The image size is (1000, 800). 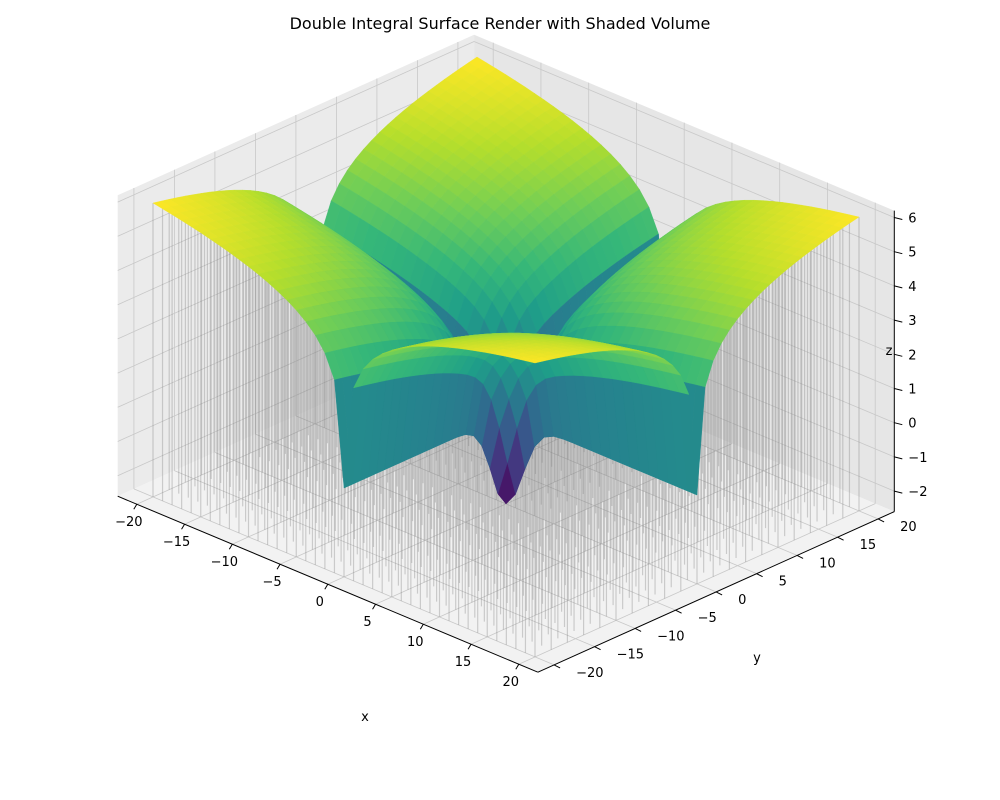 I want to click on x-tick-label: −10, so click(x=224, y=562).